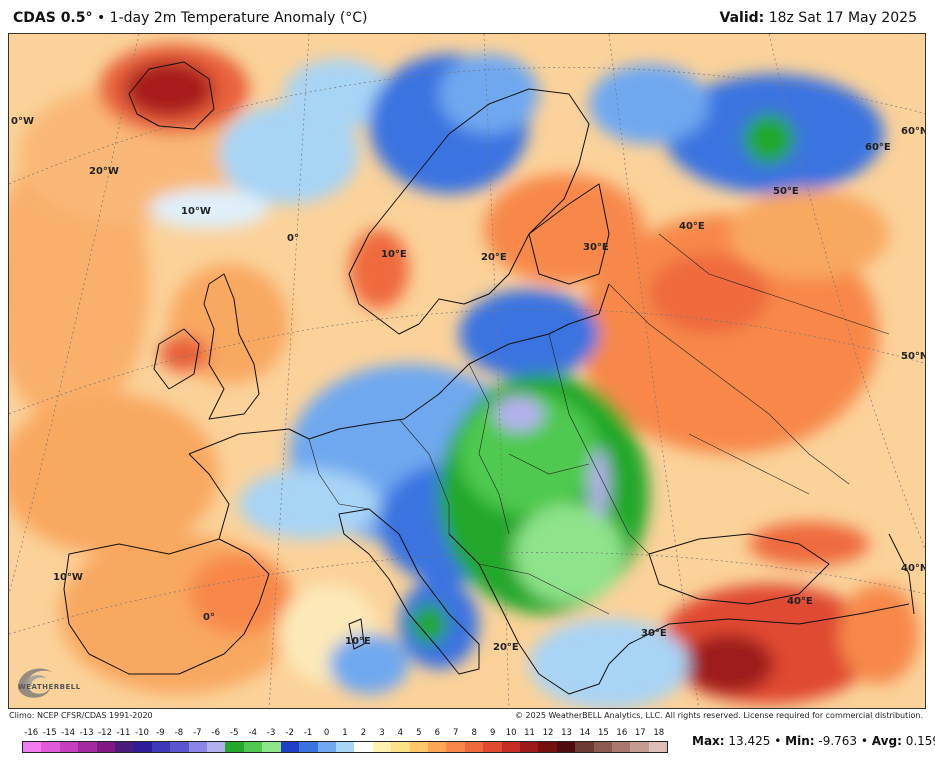  What do you see at coordinates (68, 733) in the screenshot?
I see `colorbar-tick: -14` at bounding box center [68, 733].